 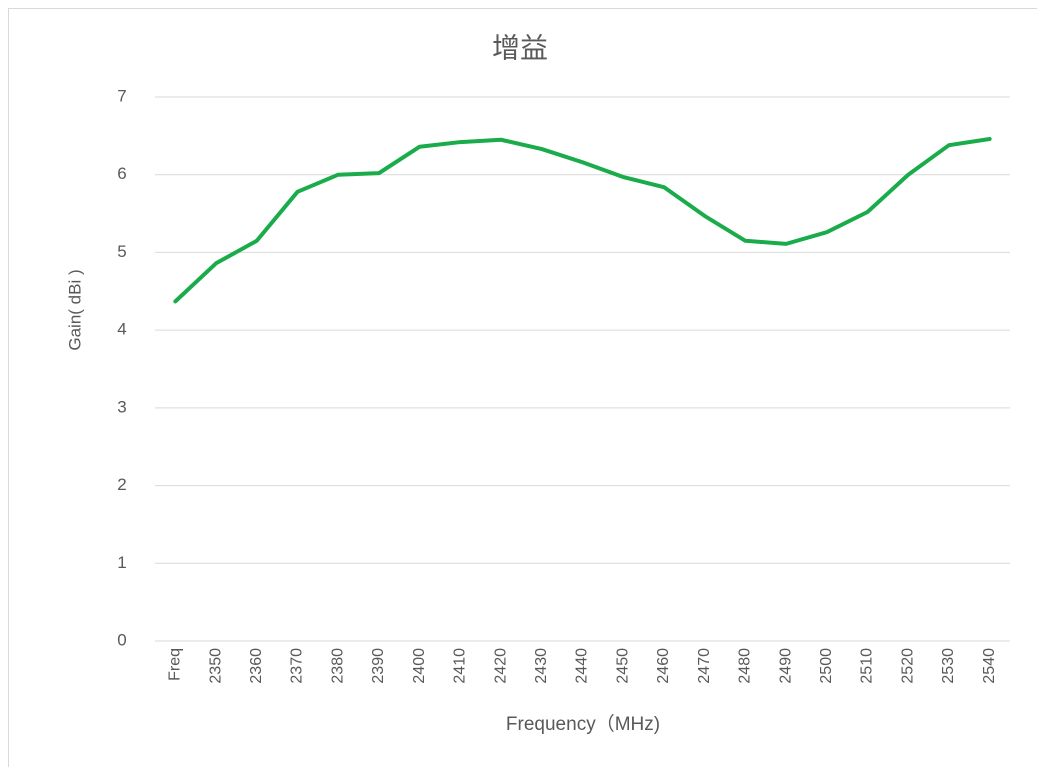 What do you see at coordinates (582, 666) in the screenshot?
I see `x-tick-label: 2440` at bounding box center [582, 666].